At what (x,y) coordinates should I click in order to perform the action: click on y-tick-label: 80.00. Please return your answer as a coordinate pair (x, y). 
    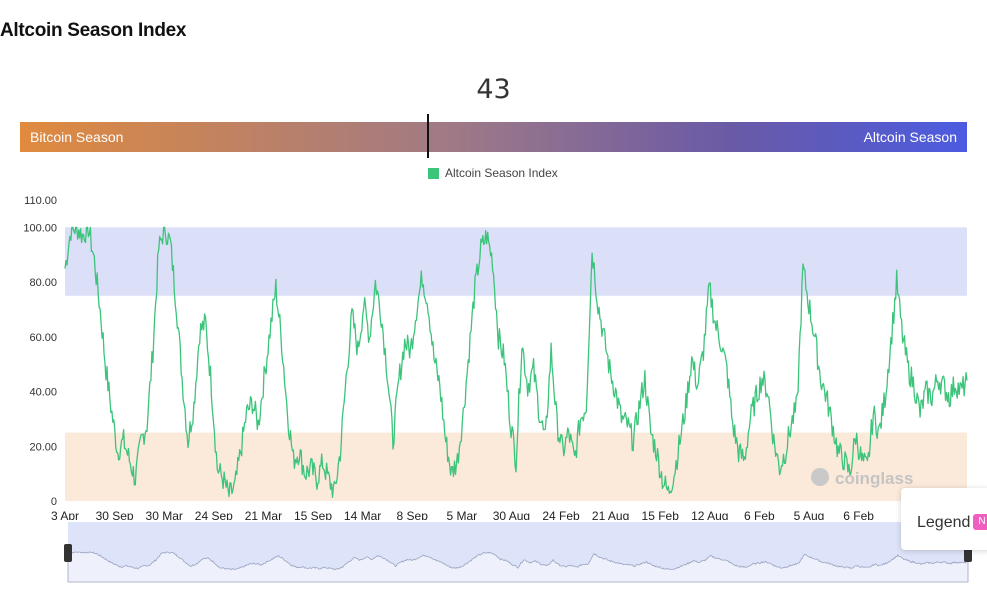
    Looking at the image, I should click on (43, 283).